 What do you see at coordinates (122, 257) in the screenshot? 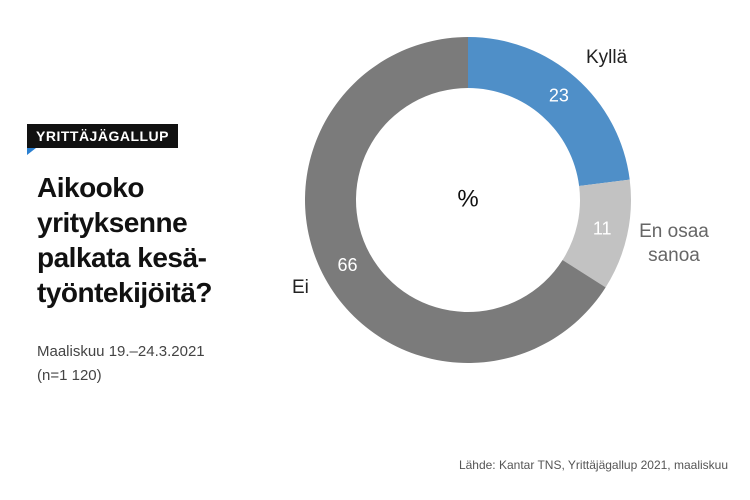
I see `title-line: palkata kesä-` at bounding box center [122, 257].